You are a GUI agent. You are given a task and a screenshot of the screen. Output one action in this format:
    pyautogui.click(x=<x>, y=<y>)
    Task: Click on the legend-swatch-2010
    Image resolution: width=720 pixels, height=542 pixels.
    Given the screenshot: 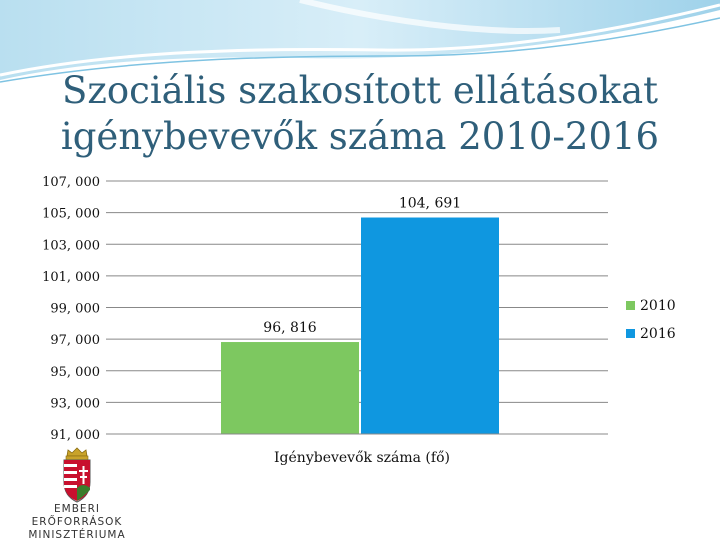 What is the action you would take?
    pyautogui.click(x=630, y=305)
    